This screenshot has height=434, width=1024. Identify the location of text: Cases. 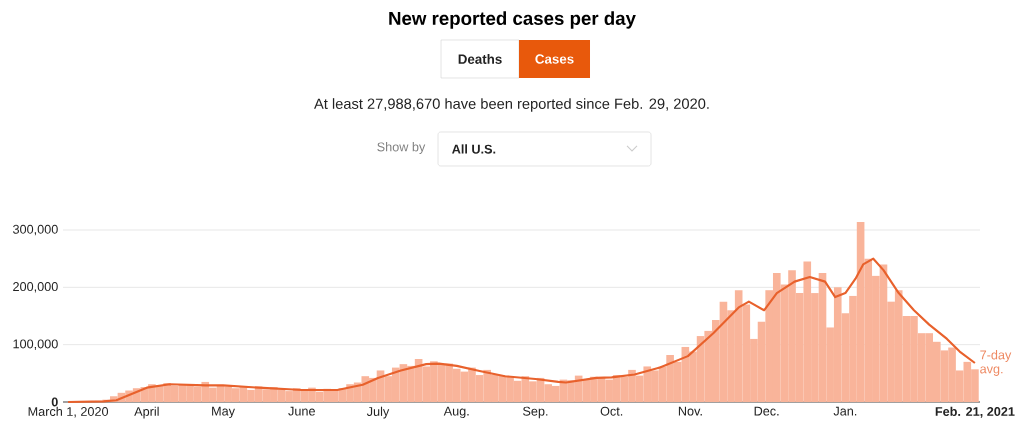
(554, 59).